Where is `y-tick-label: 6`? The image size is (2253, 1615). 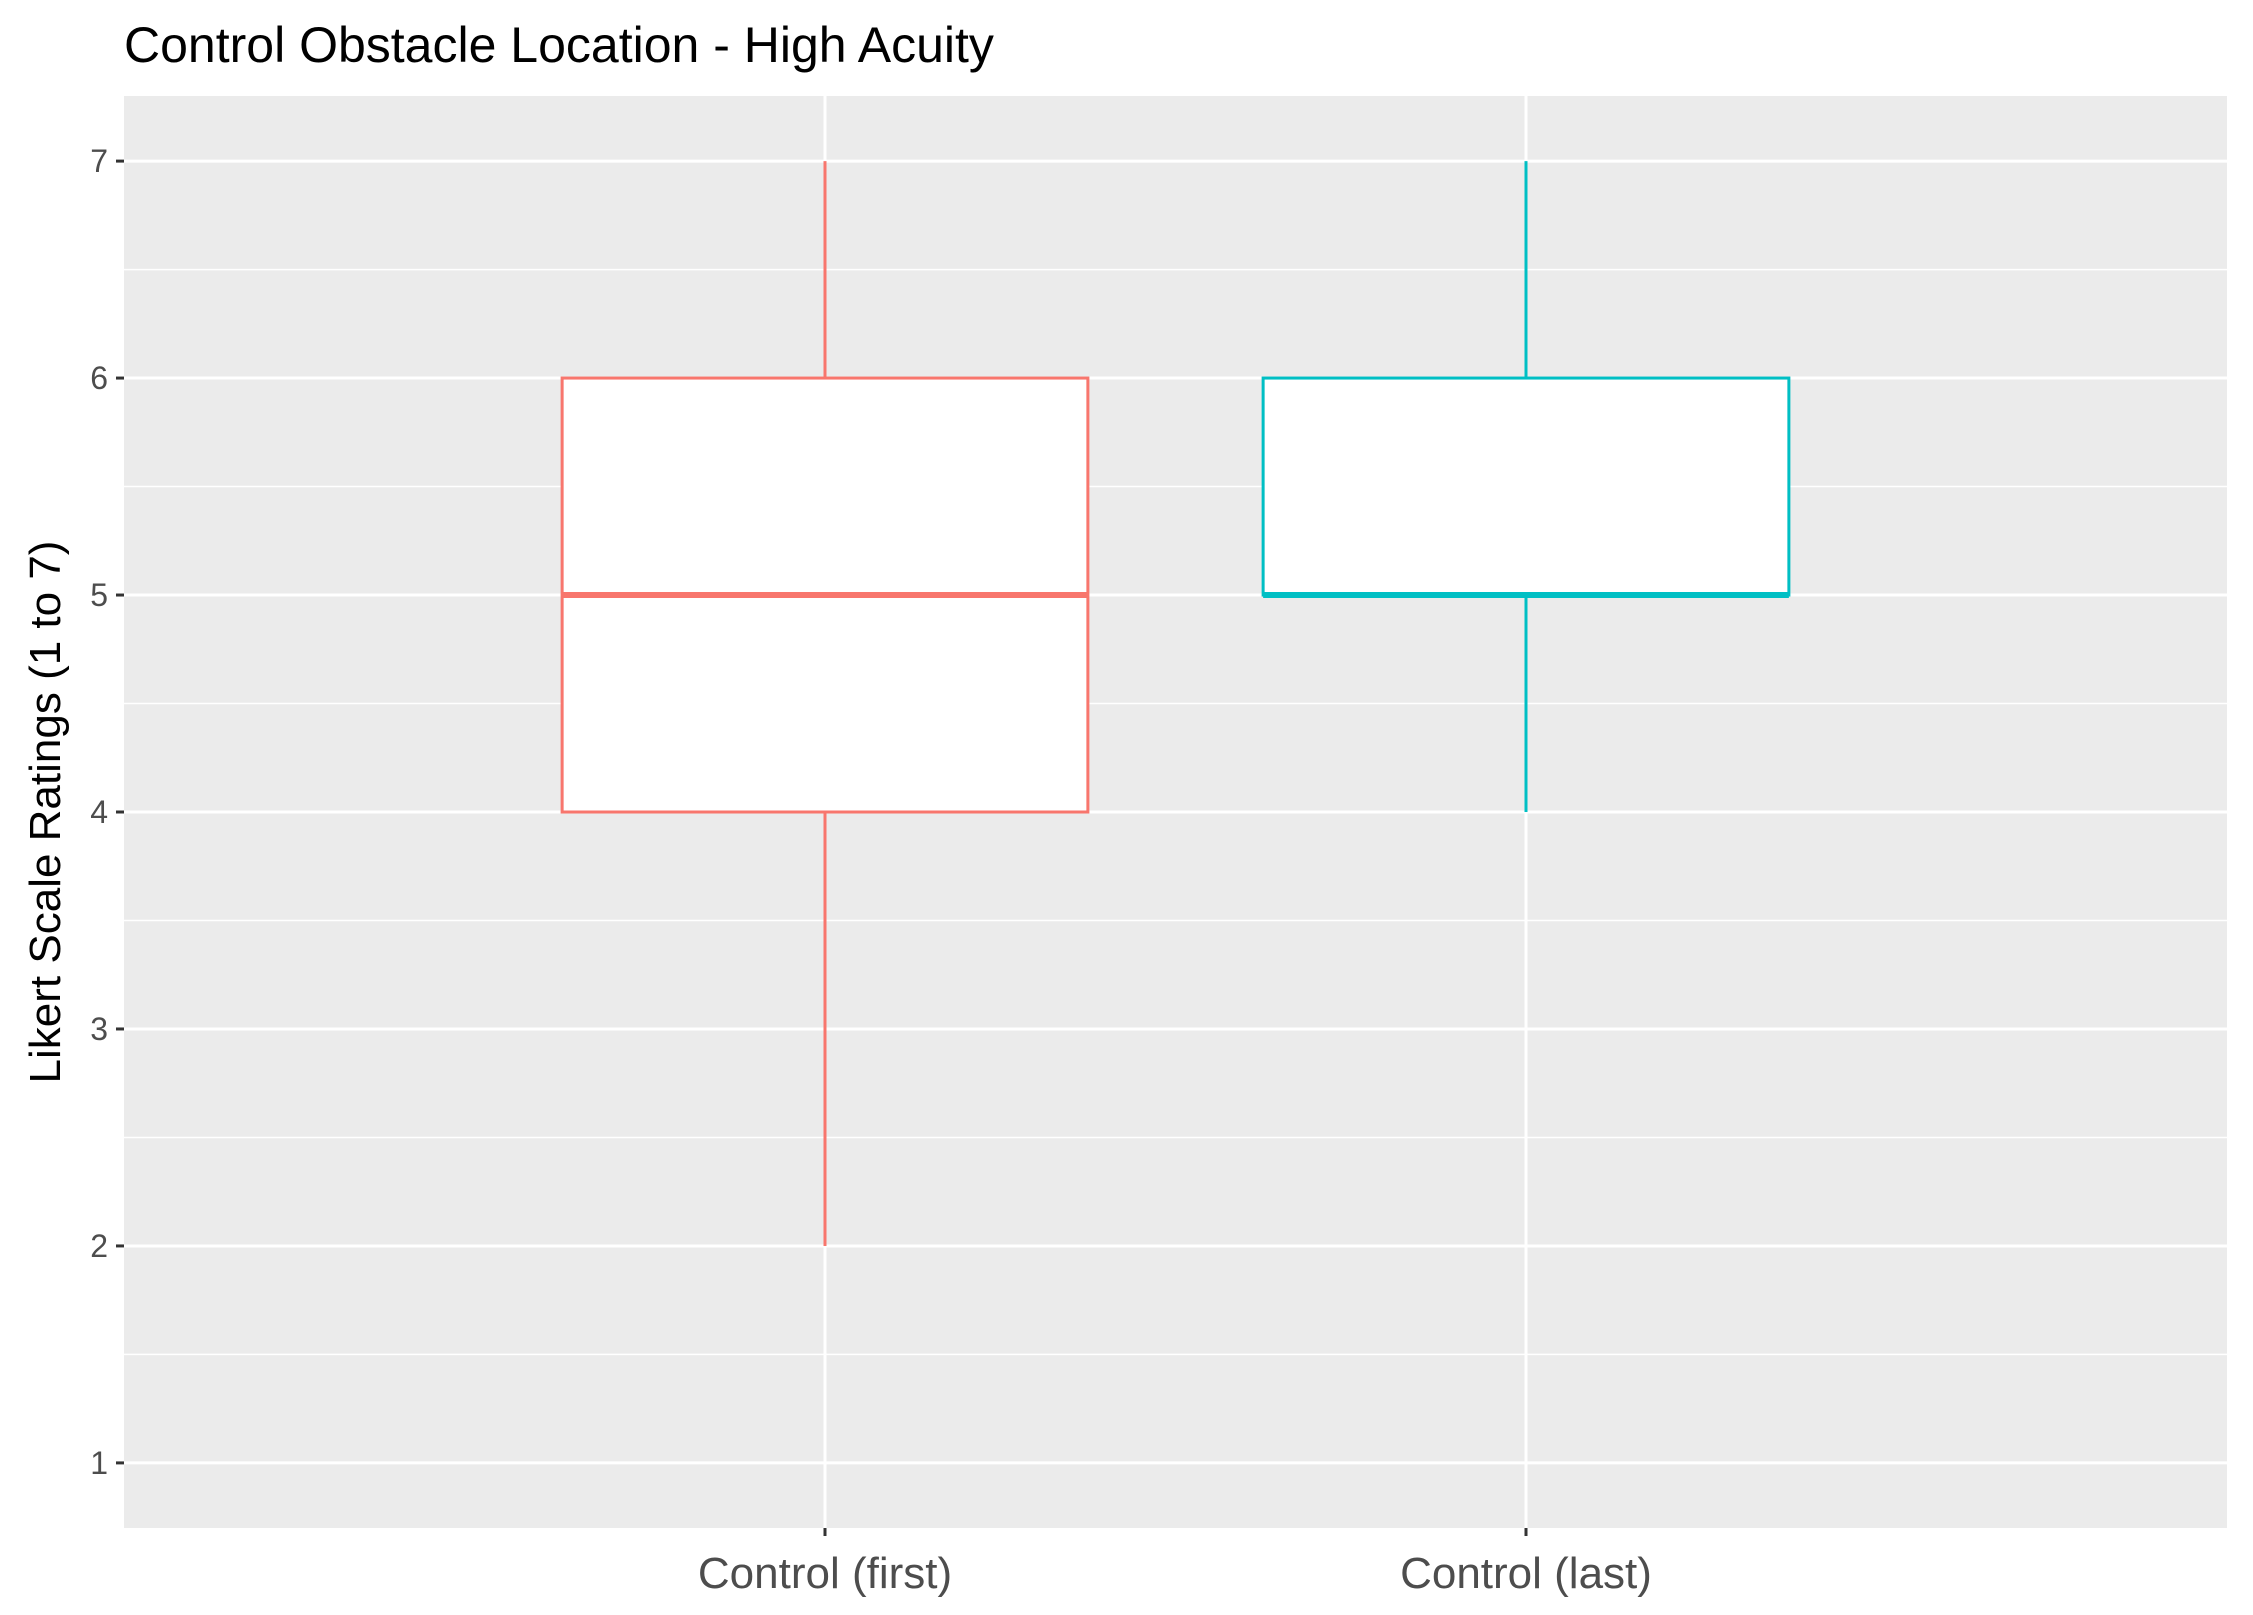
y-tick-label: 6 is located at coordinates (99, 378).